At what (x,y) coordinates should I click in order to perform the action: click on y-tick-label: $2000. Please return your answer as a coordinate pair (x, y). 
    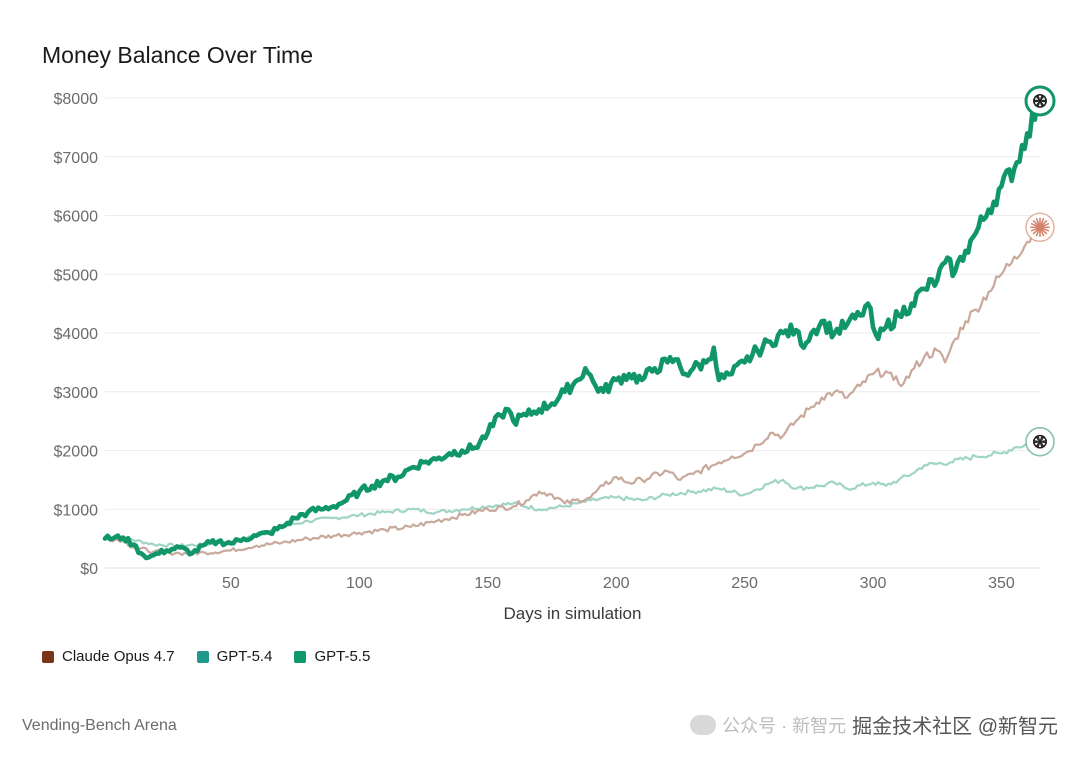
    Looking at the image, I should click on (76, 452).